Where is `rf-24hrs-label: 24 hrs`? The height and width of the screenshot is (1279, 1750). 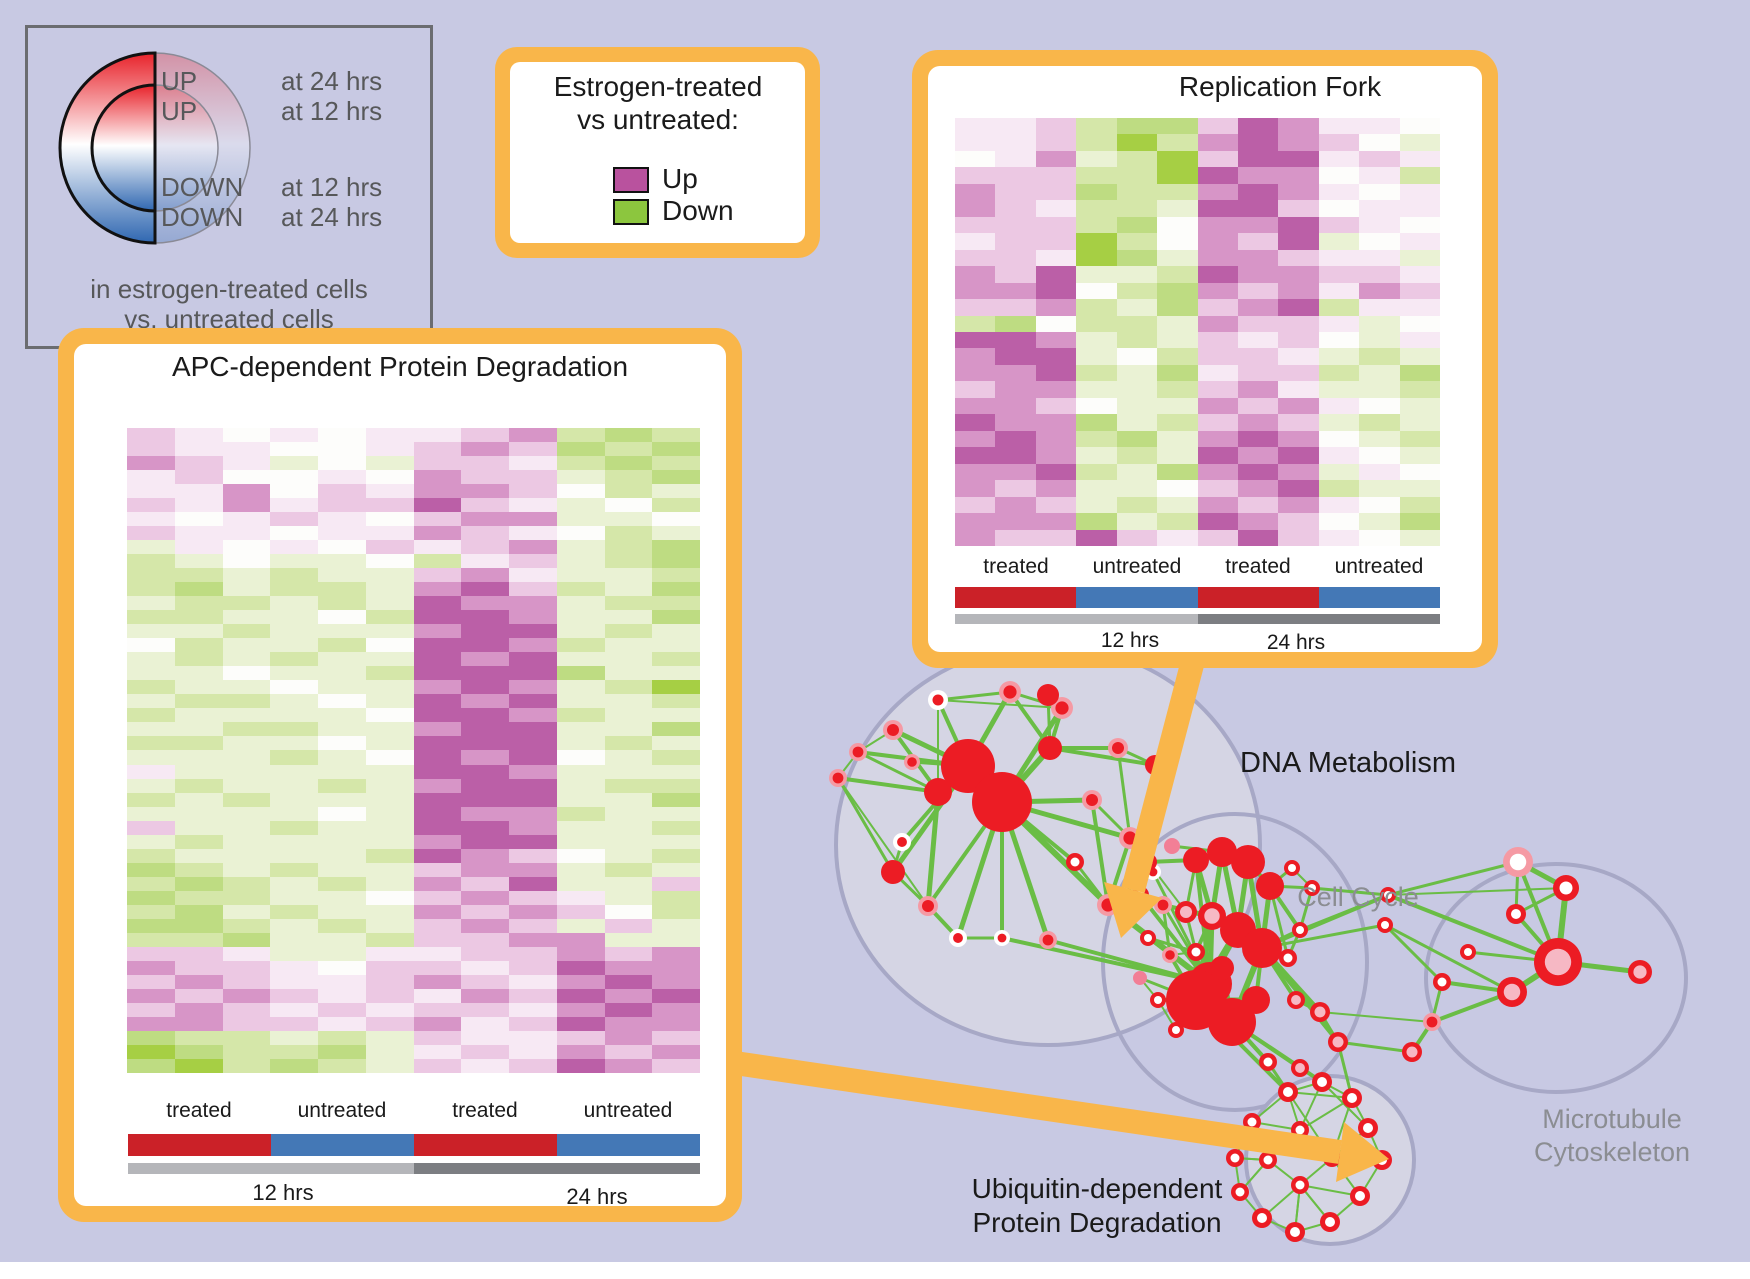
rf-24hrs-label: 24 hrs is located at coordinates (1296, 642).